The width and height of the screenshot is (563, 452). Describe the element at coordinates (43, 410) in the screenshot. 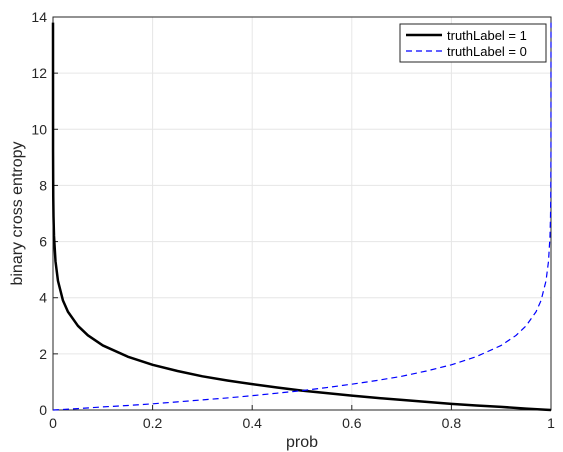

I see `y-tick-label: 0` at that location.